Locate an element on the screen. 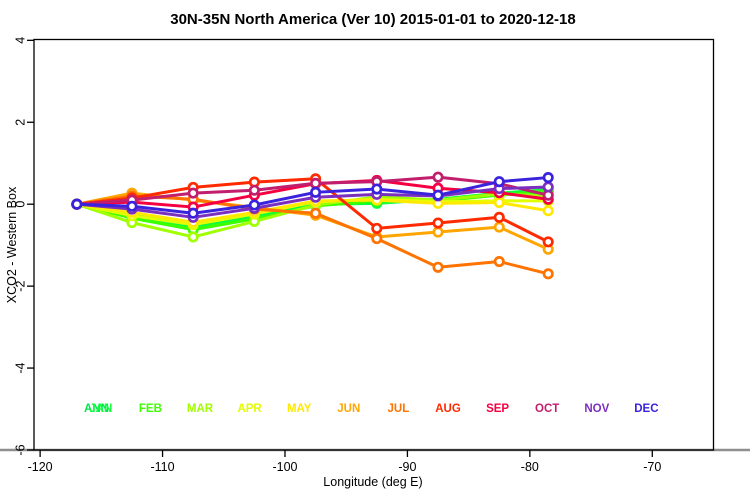  x-tick-label: -80 is located at coordinates (530, 467).